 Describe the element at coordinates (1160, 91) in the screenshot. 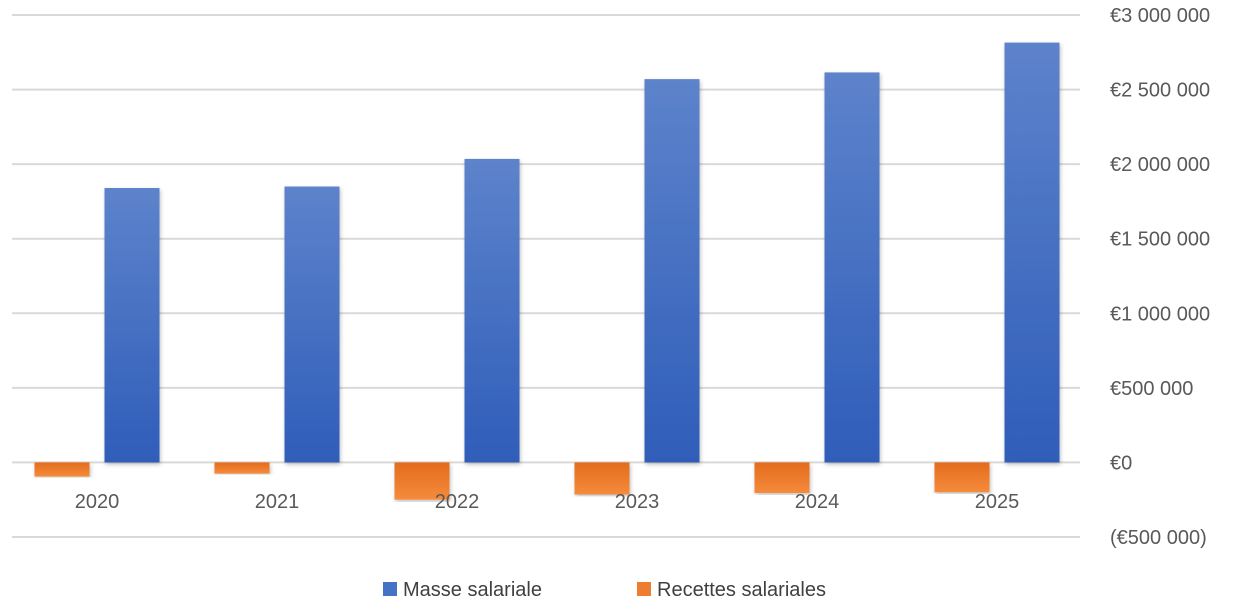

I see `y-tick-label: €2 500 000` at that location.